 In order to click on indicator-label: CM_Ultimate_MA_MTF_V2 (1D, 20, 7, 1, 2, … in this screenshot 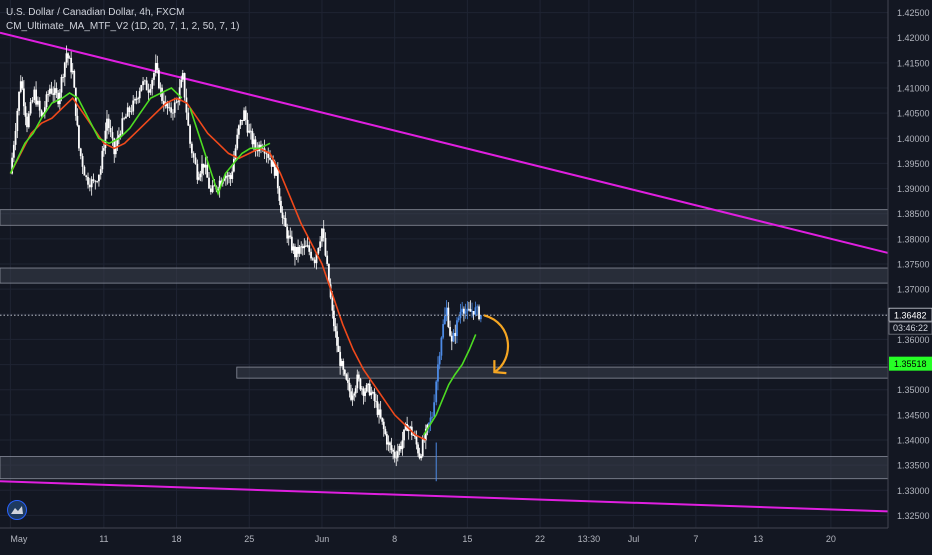, I will do `click(123, 26)`.